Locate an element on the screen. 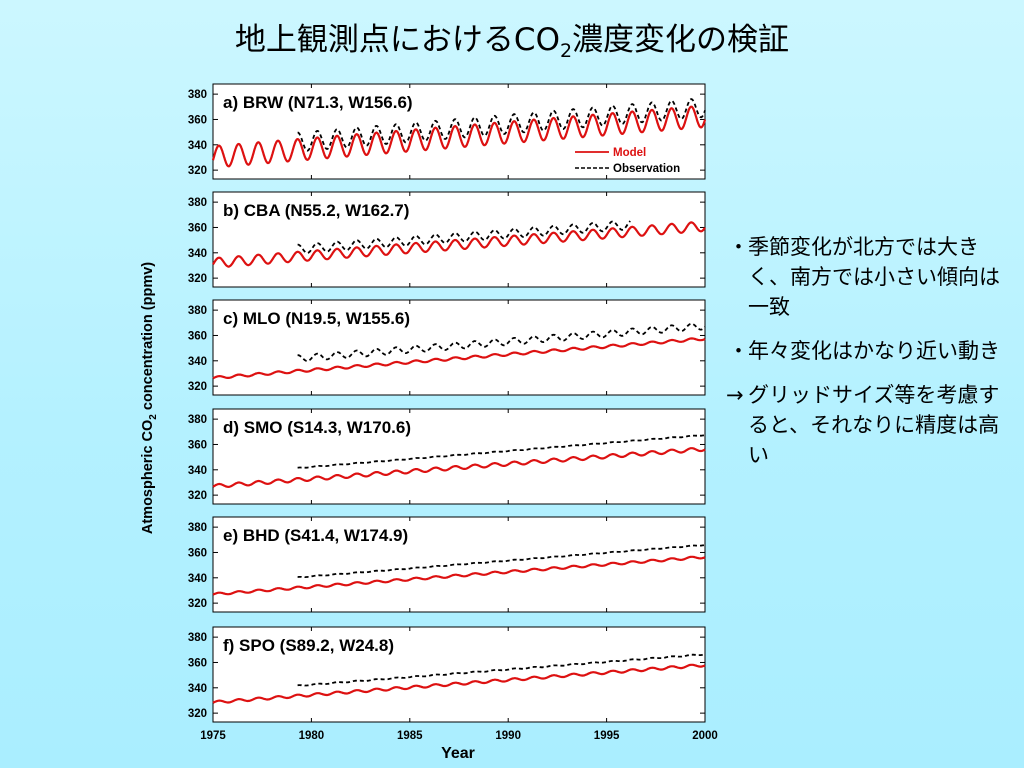  bullet-item: ・ 年々変化はかなり近い動き is located at coordinates (874, 351).